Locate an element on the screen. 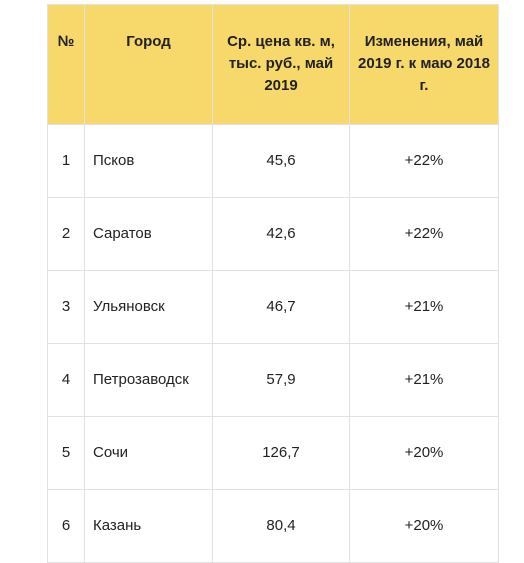 This screenshot has width=524, height=563. table-row: 6 Казань 80,4 +20% is located at coordinates (273, 526).